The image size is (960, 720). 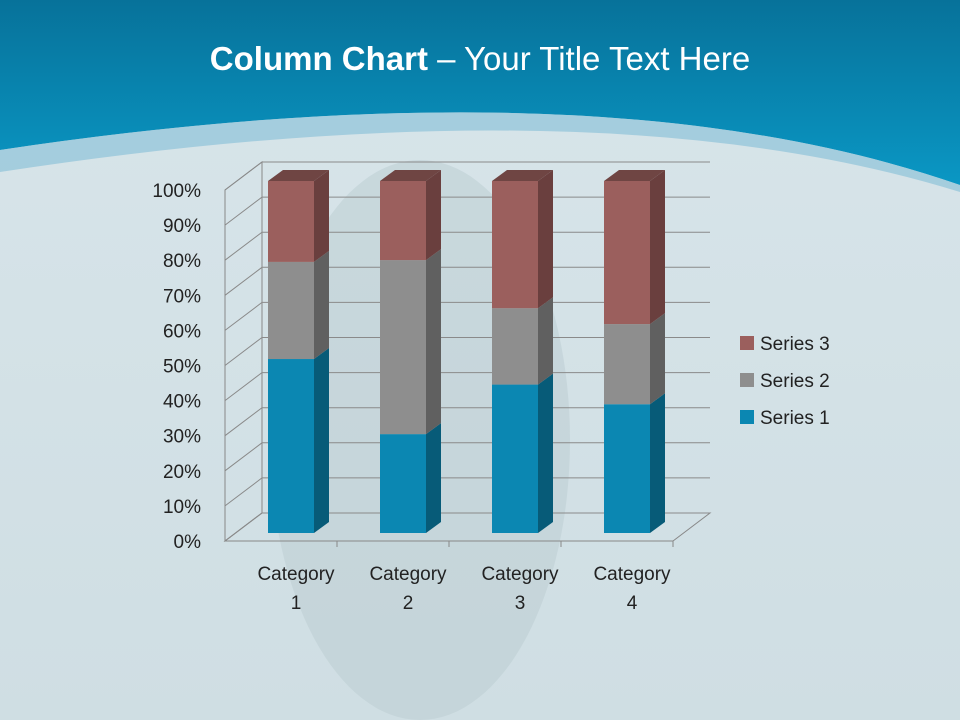 What do you see at coordinates (296, 603) in the screenshot?
I see `category-label: 1` at bounding box center [296, 603].